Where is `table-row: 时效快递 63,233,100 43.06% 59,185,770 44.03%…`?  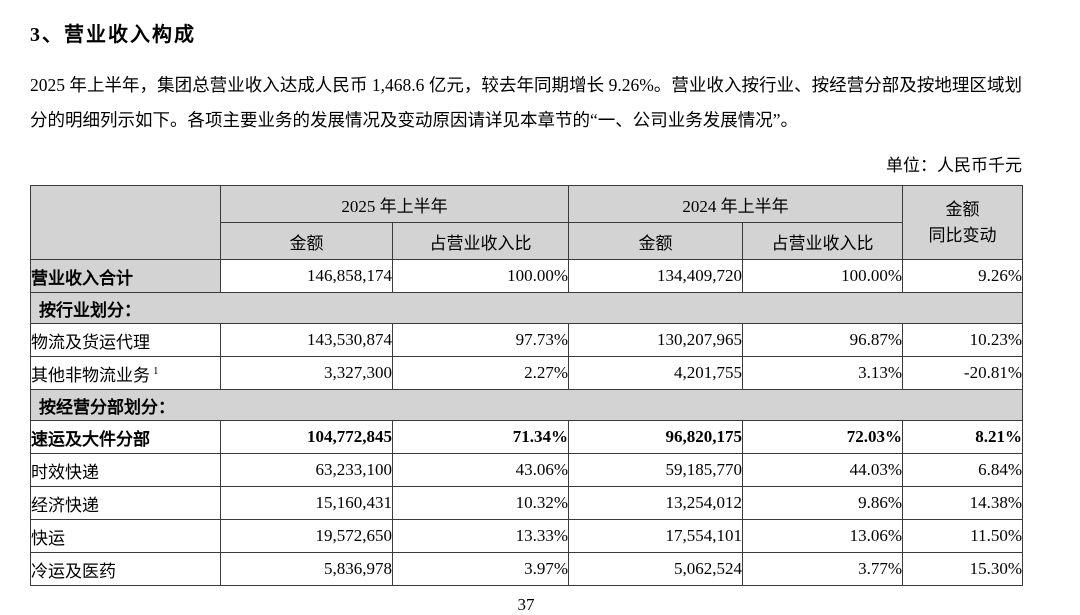 table-row: 时效快递 63,233,100 43.06% 59,185,770 44.03%… is located at coordinates (526, 470).